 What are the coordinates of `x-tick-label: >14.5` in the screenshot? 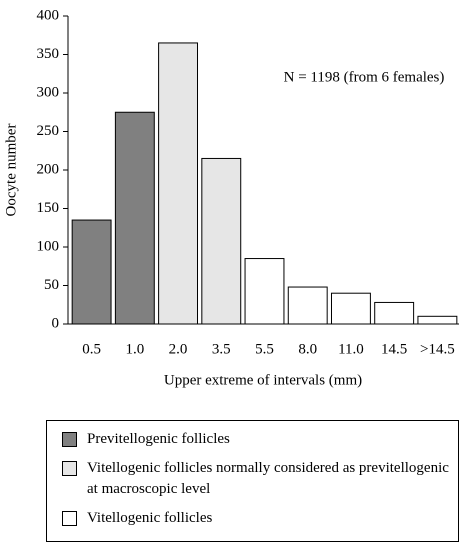 It's located at (437, 349).